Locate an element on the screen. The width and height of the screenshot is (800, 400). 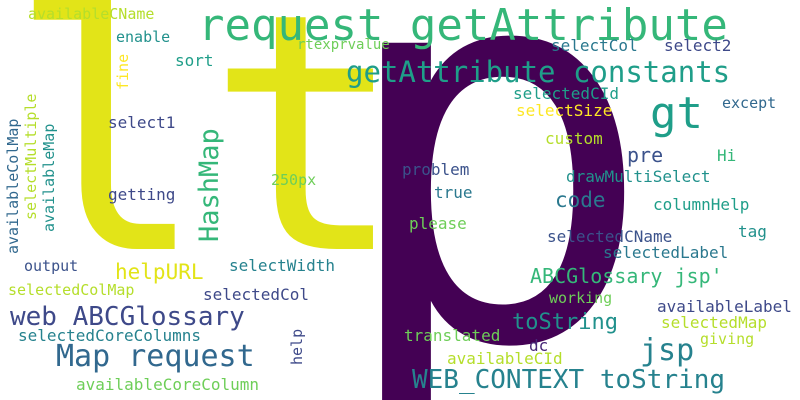
word-hi: Hi is located at coordinates (727, 155).